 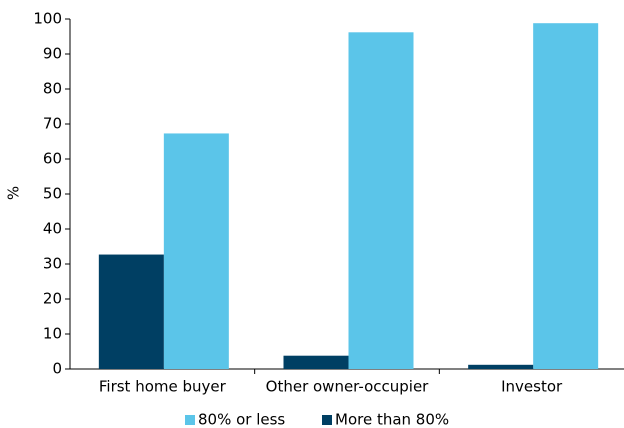 I want to click on legend-label: More than 80%, so click(x=392, y=419).